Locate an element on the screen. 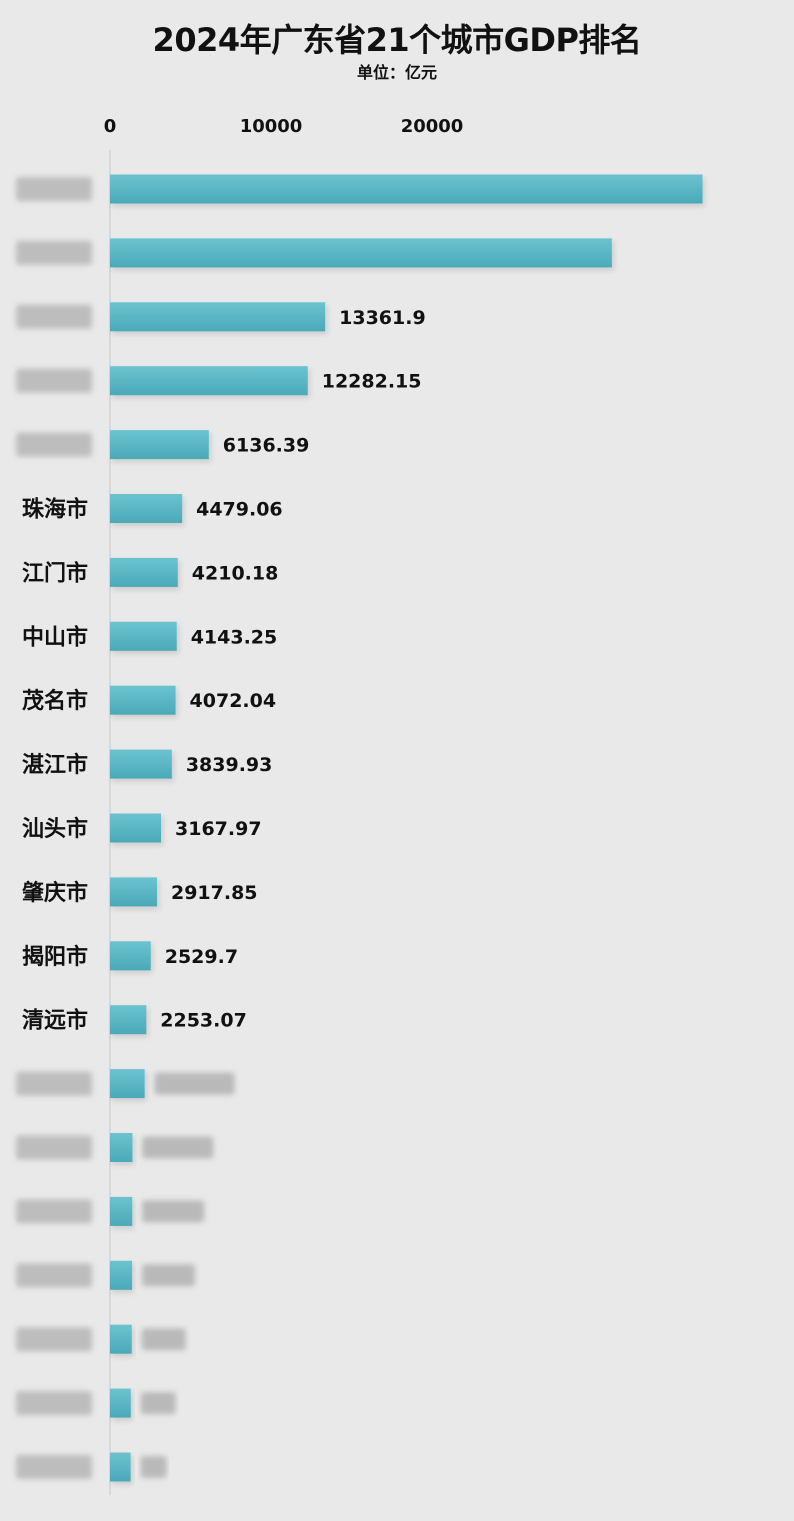  category-label: 珠海市 is located at coordinates (55, 510).